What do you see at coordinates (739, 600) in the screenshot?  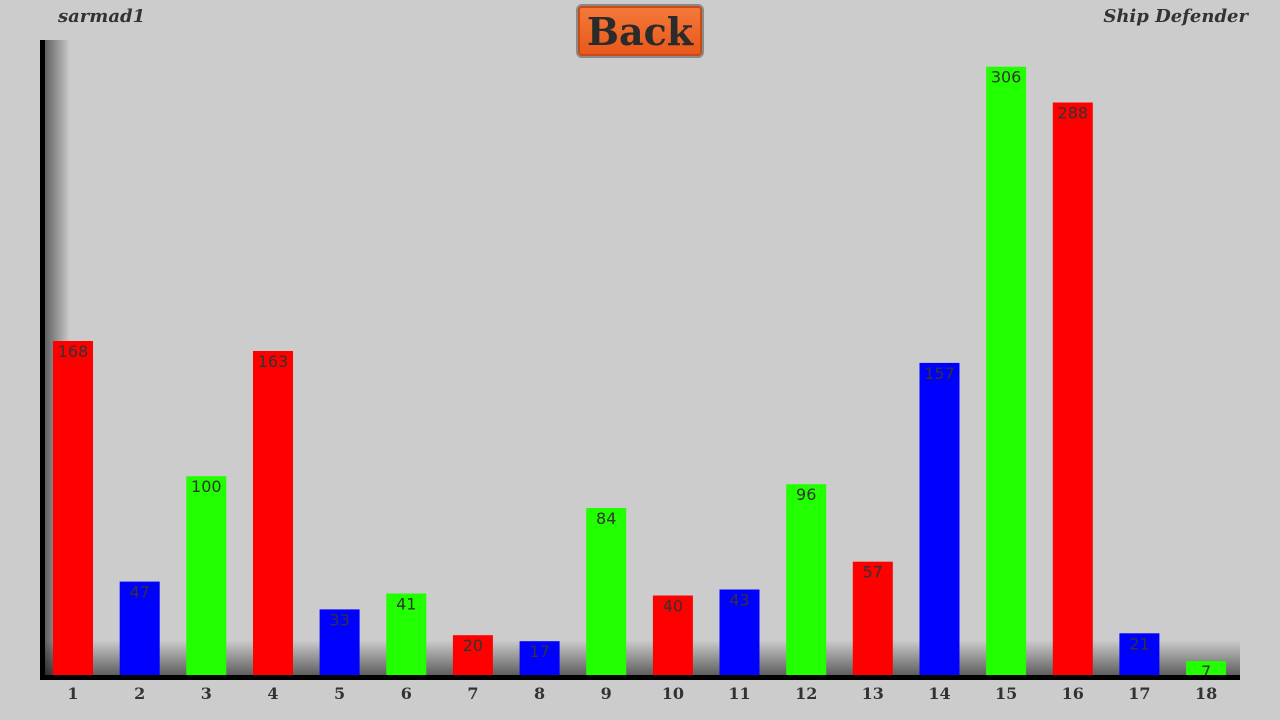 I see `bar-value-label: 43` at bounding box center [739, 600].